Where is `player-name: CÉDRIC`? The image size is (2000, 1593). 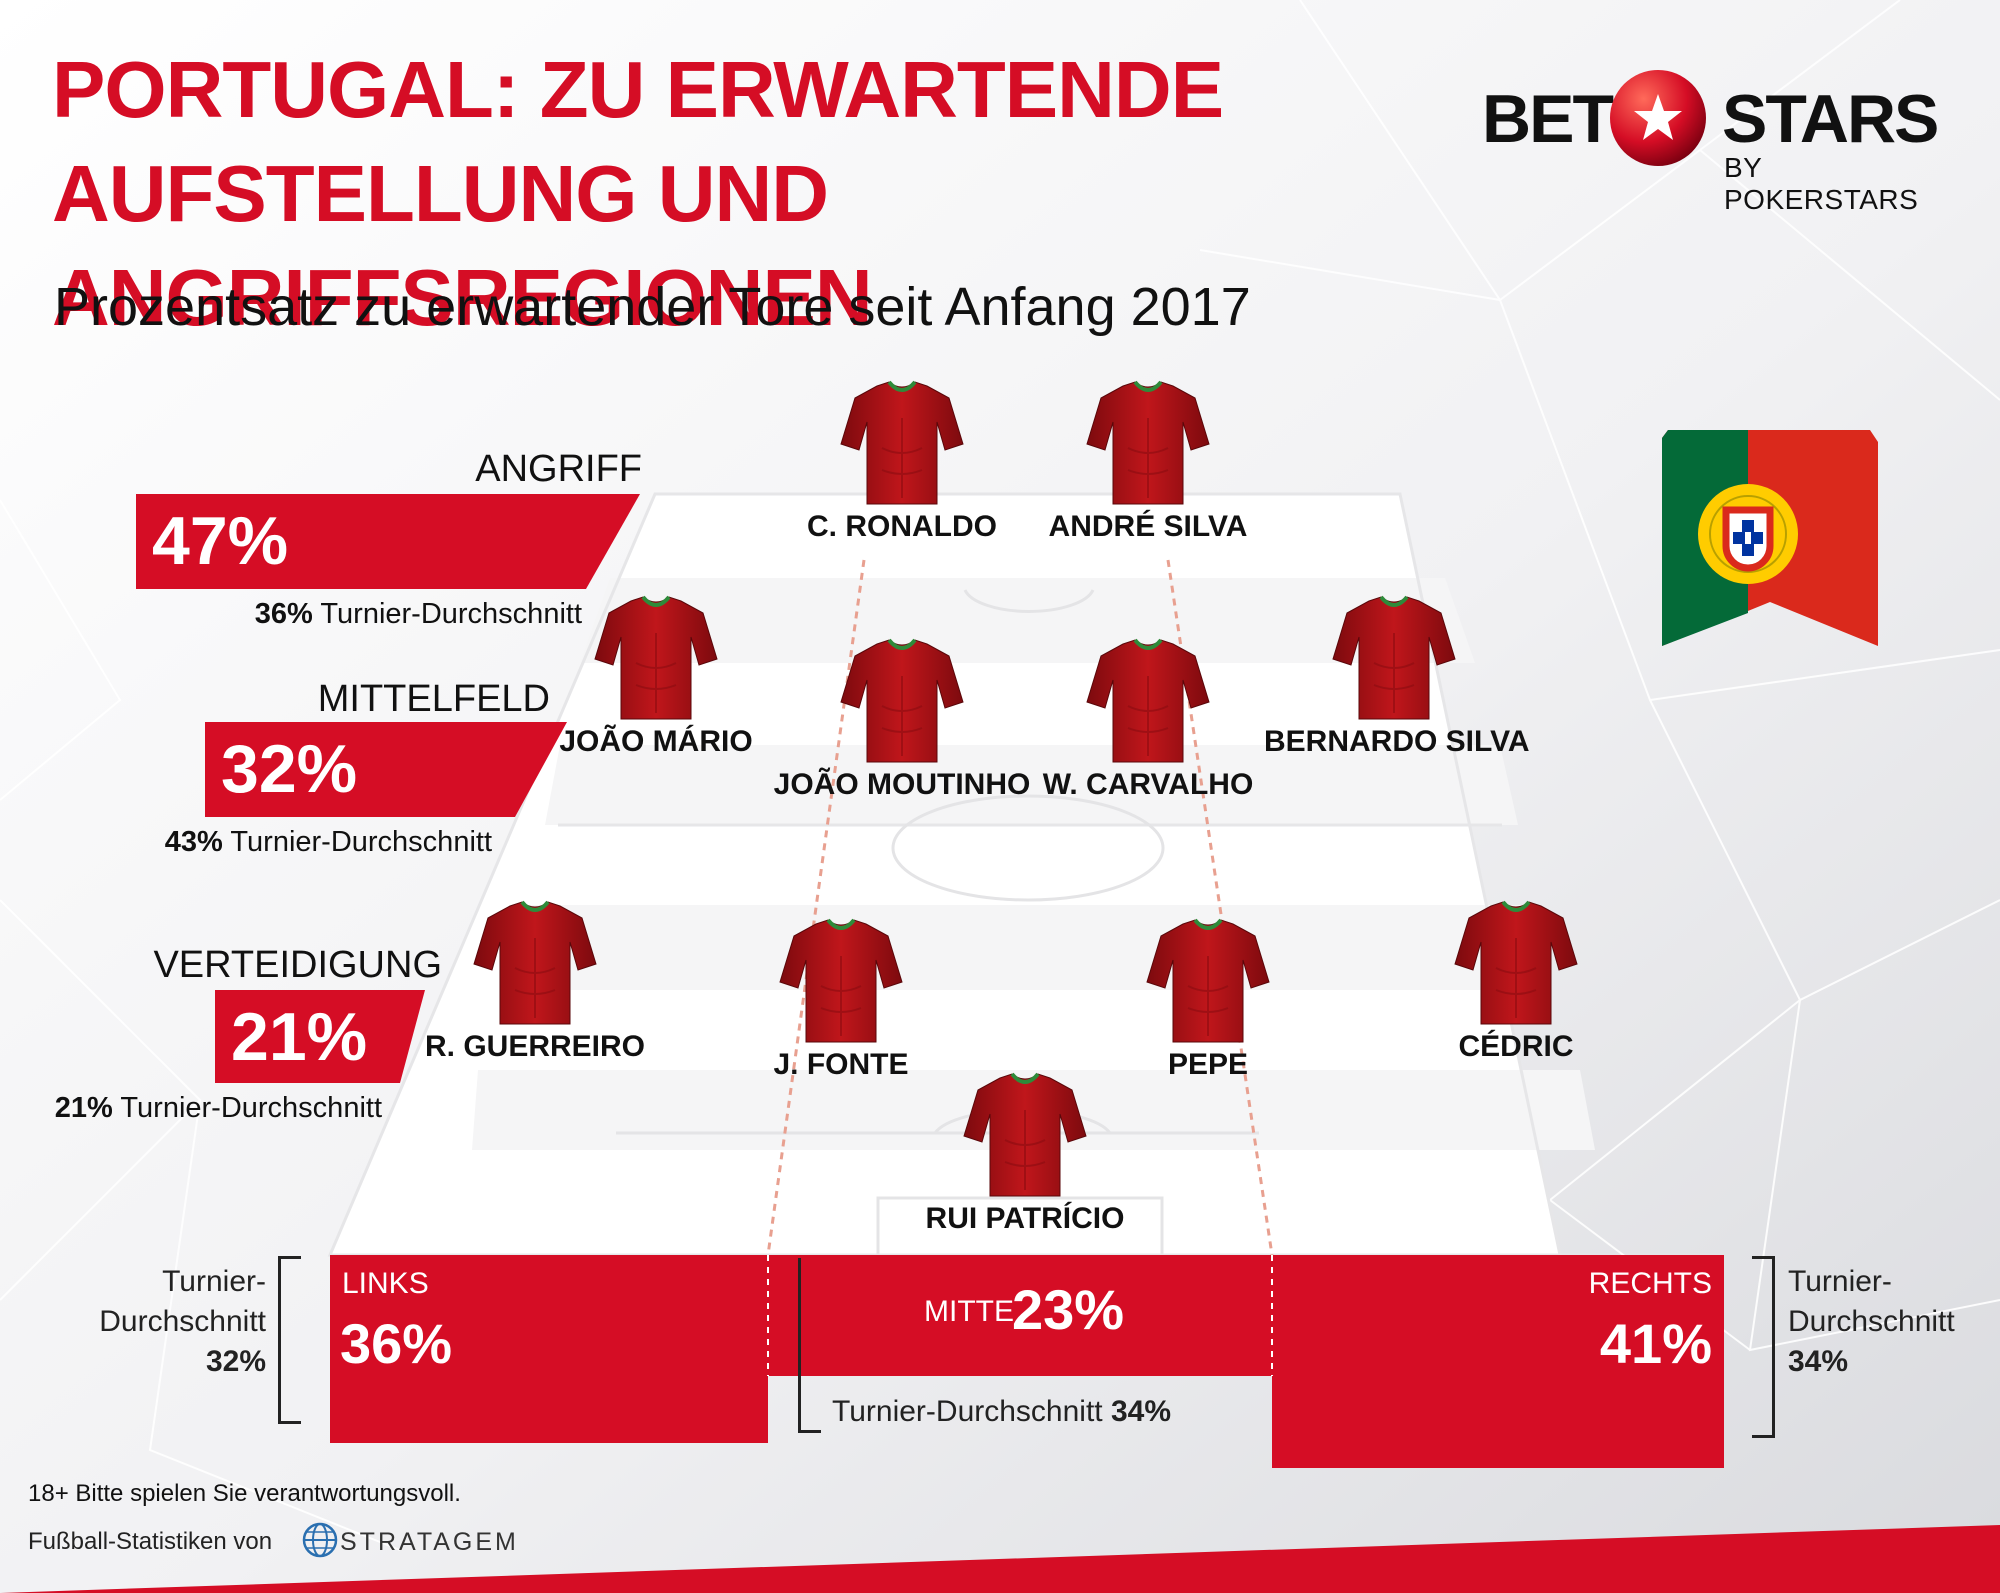
player-name: CÉDRIC is located at coordinates (1516, 1046).